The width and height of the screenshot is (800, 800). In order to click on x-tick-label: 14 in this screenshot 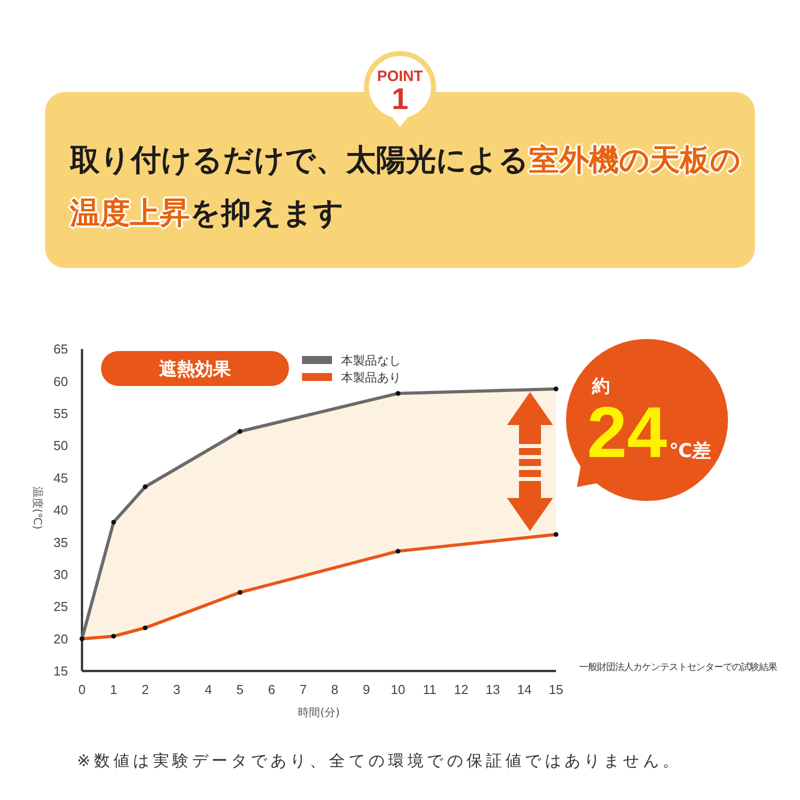, I will do `click(524, 689)`.